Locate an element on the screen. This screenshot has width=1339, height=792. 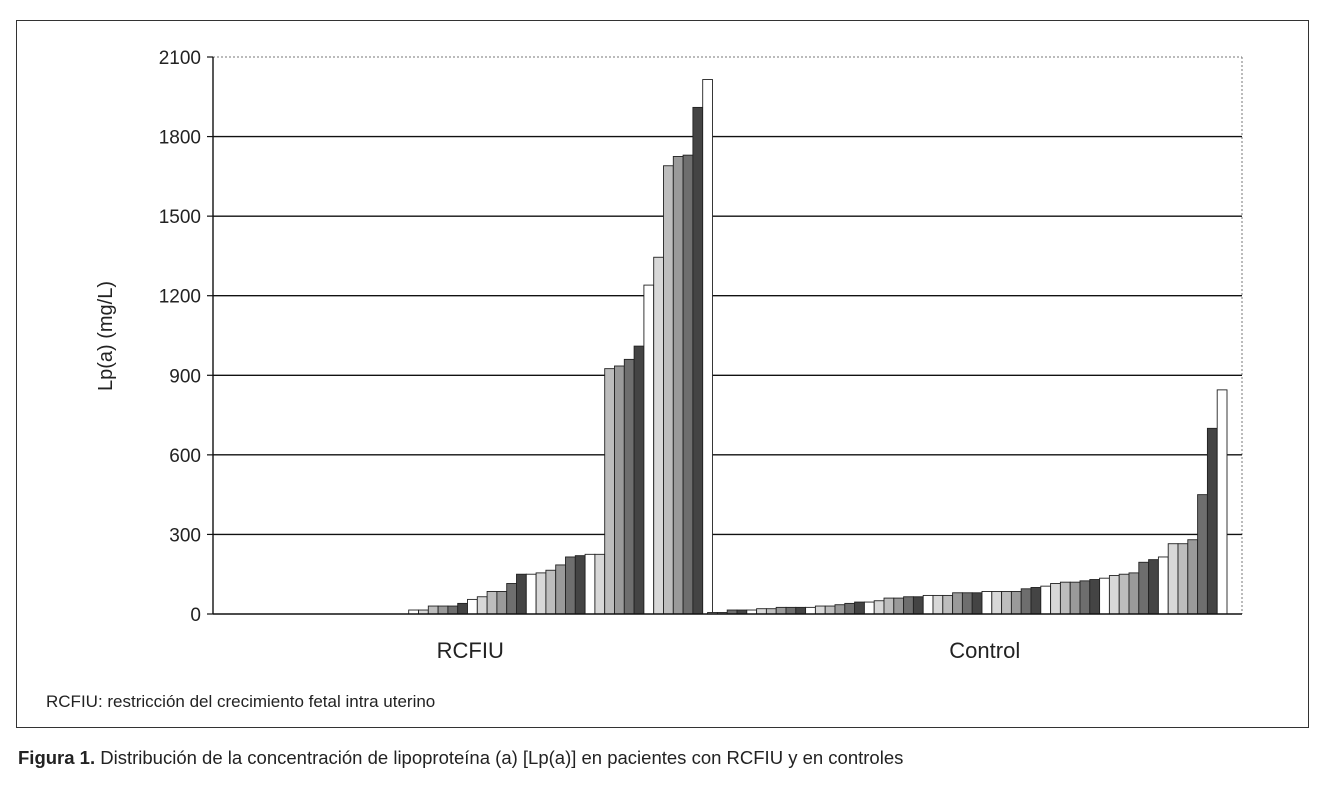
y-tick-label: 300 is located at coordinates (185, 535).